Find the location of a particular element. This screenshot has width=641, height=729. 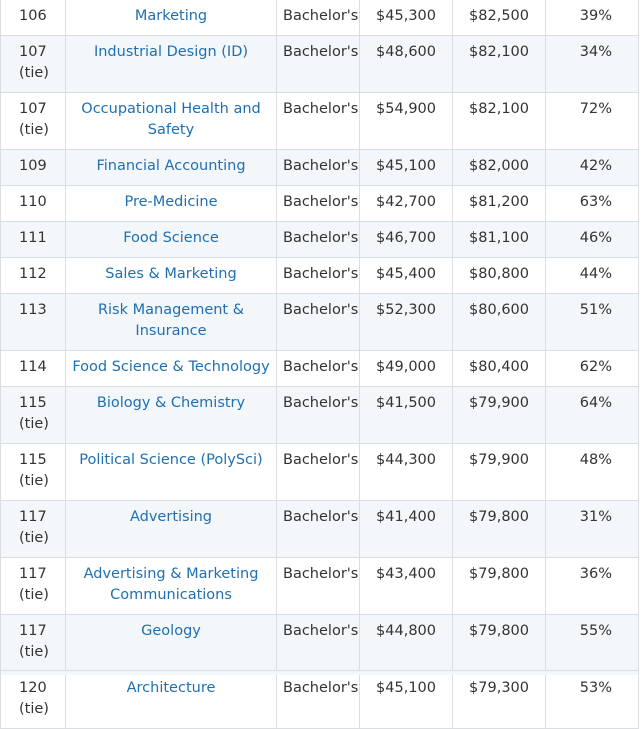

major-cell: Pre-Medicine is located at coordinates (171, 203).